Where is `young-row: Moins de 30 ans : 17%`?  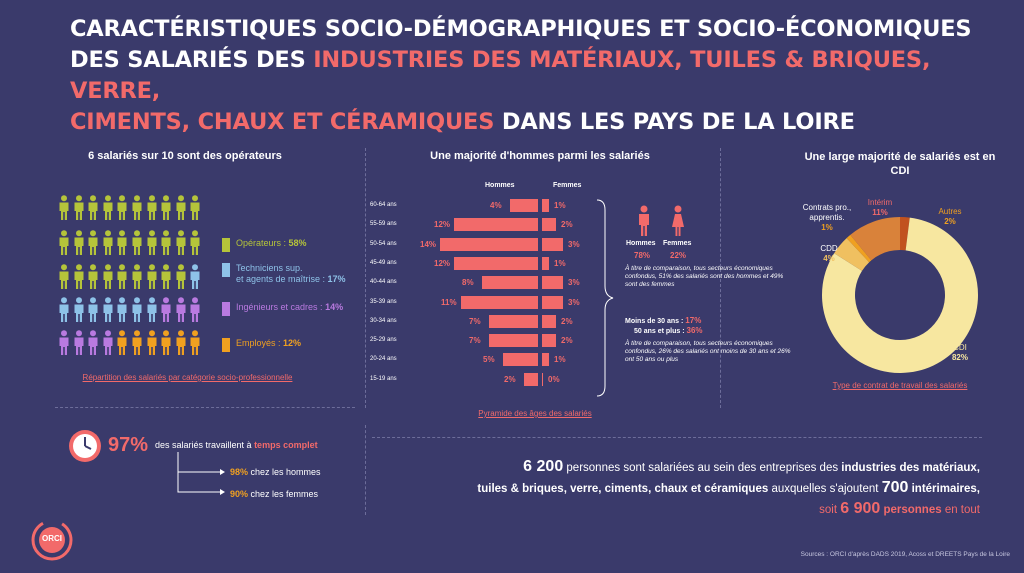 young-row: Moins de 30 ans : 17% is located at coordinates (663, 320).